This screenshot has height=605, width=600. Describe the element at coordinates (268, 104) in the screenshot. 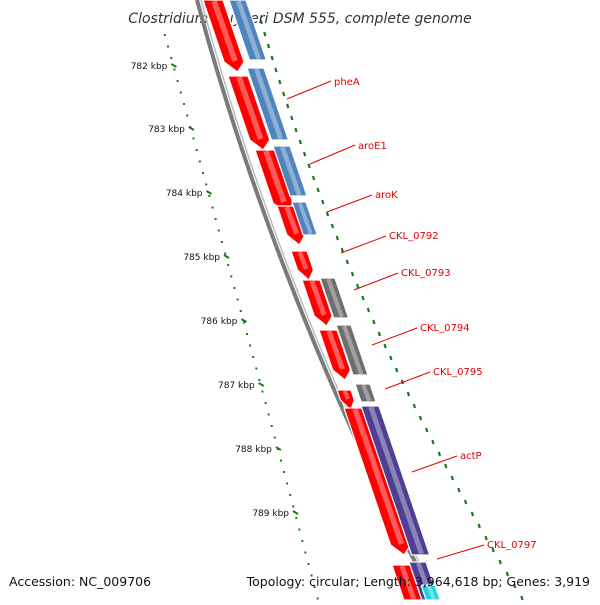

I see `gene-block-aroE1` at that location.